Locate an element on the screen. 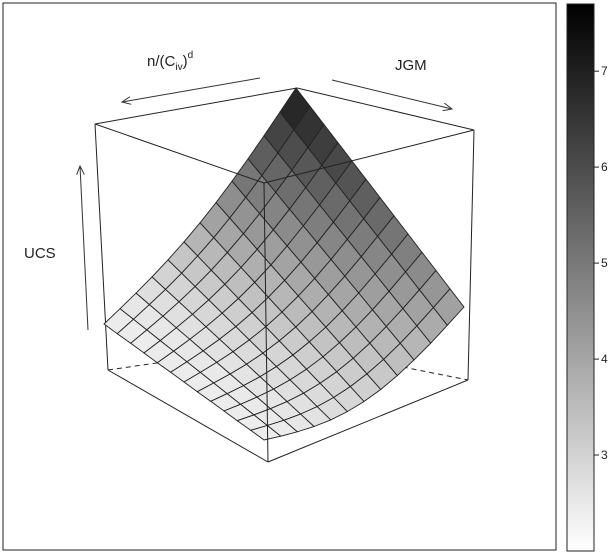  colorbar: 3 4 5 6 7 is located at coordinates (587, 277).